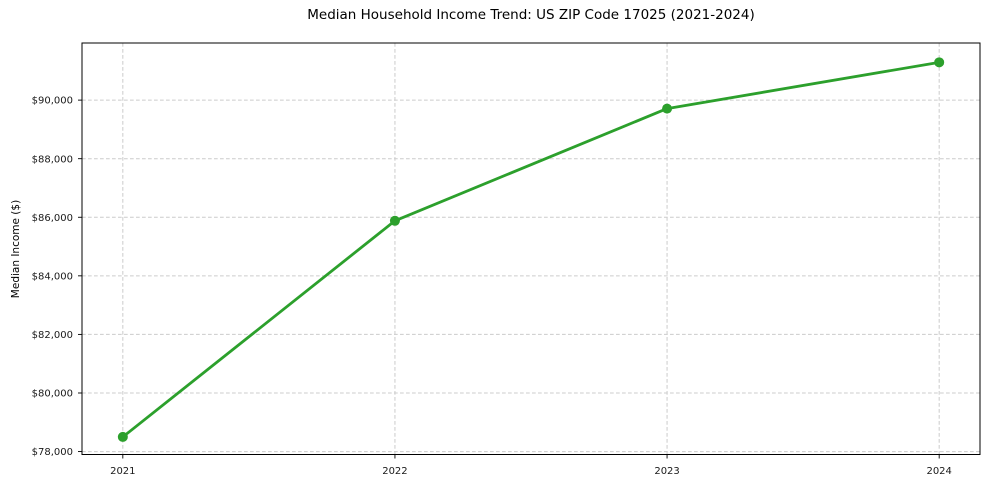 Image resolution: width=989 pixels, height=490 pixels. I want to click on y-tick-label: $86,000, so click(52, 218).